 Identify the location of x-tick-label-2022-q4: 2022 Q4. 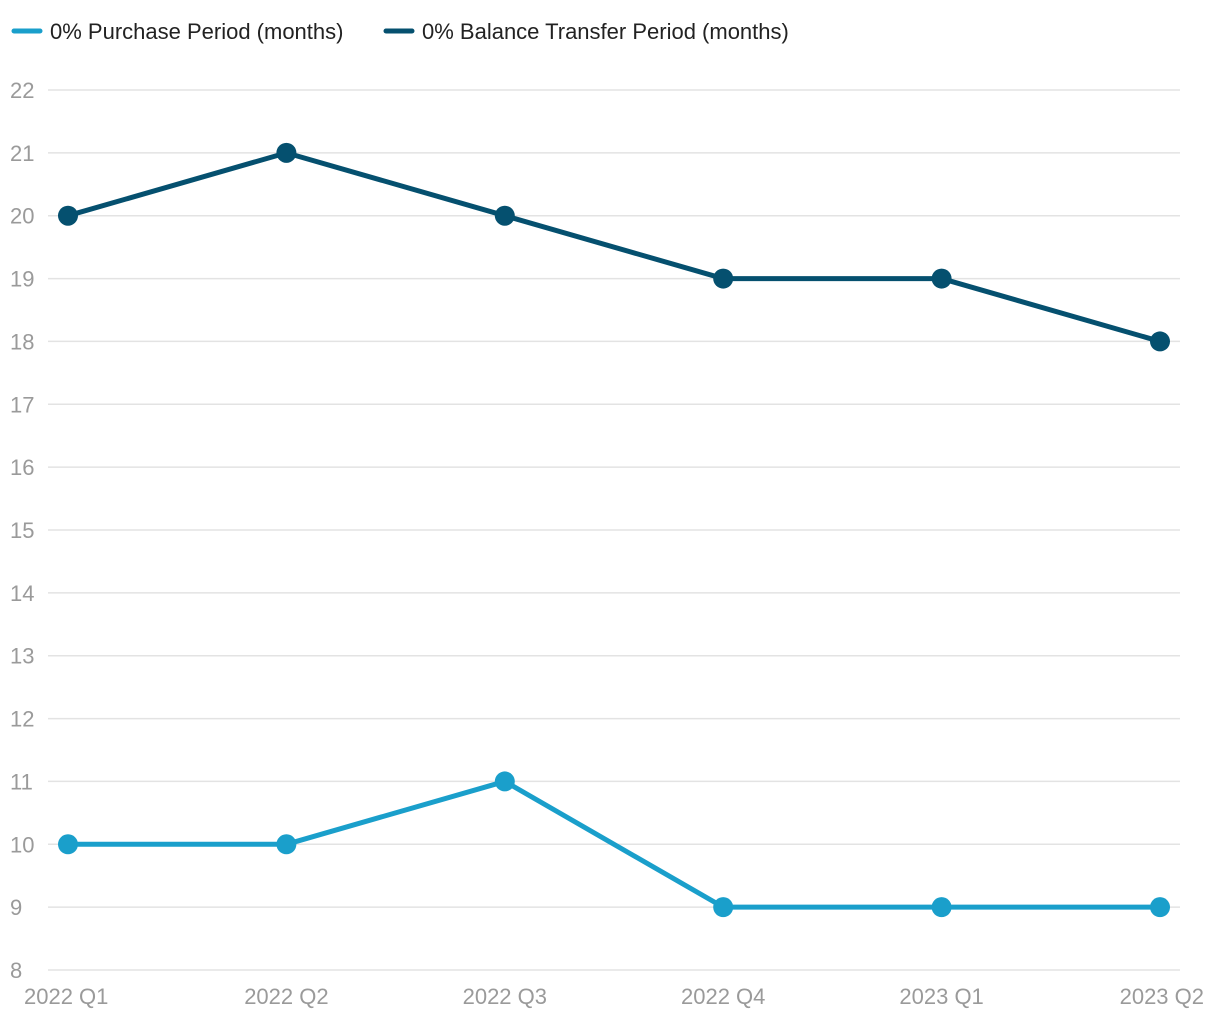
(723, 996).